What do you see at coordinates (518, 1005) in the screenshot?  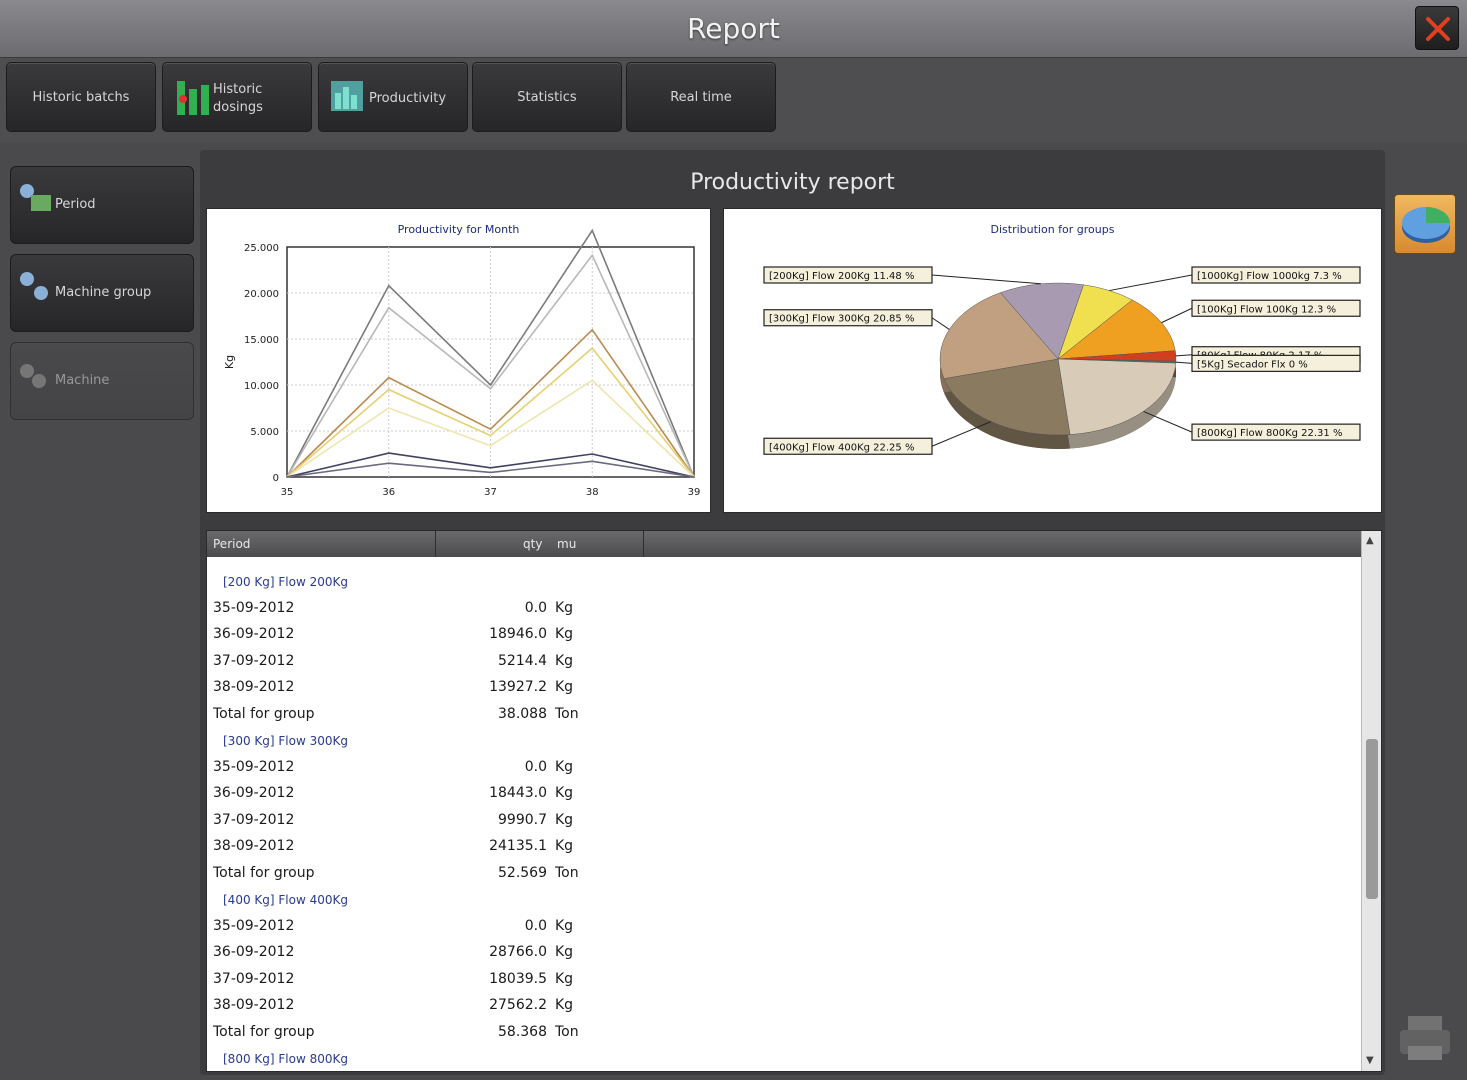 I see `cell-qty: 27562.2` at bounding box center [518, 1005].